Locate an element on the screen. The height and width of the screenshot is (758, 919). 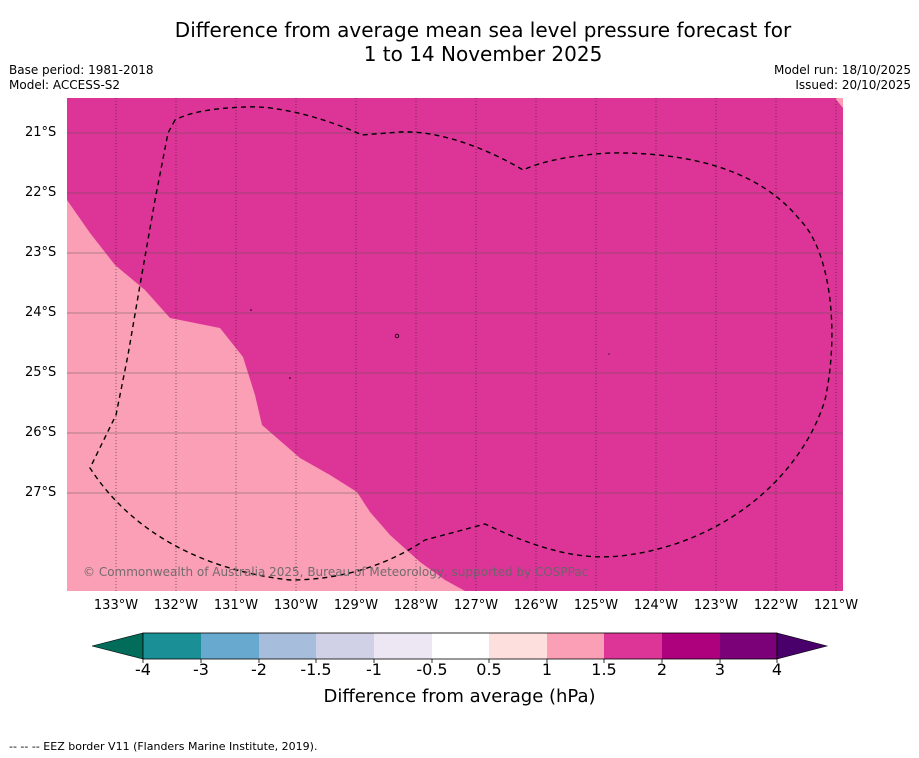
lon-label-132w: 132°W is located at coordinates (176, 605).